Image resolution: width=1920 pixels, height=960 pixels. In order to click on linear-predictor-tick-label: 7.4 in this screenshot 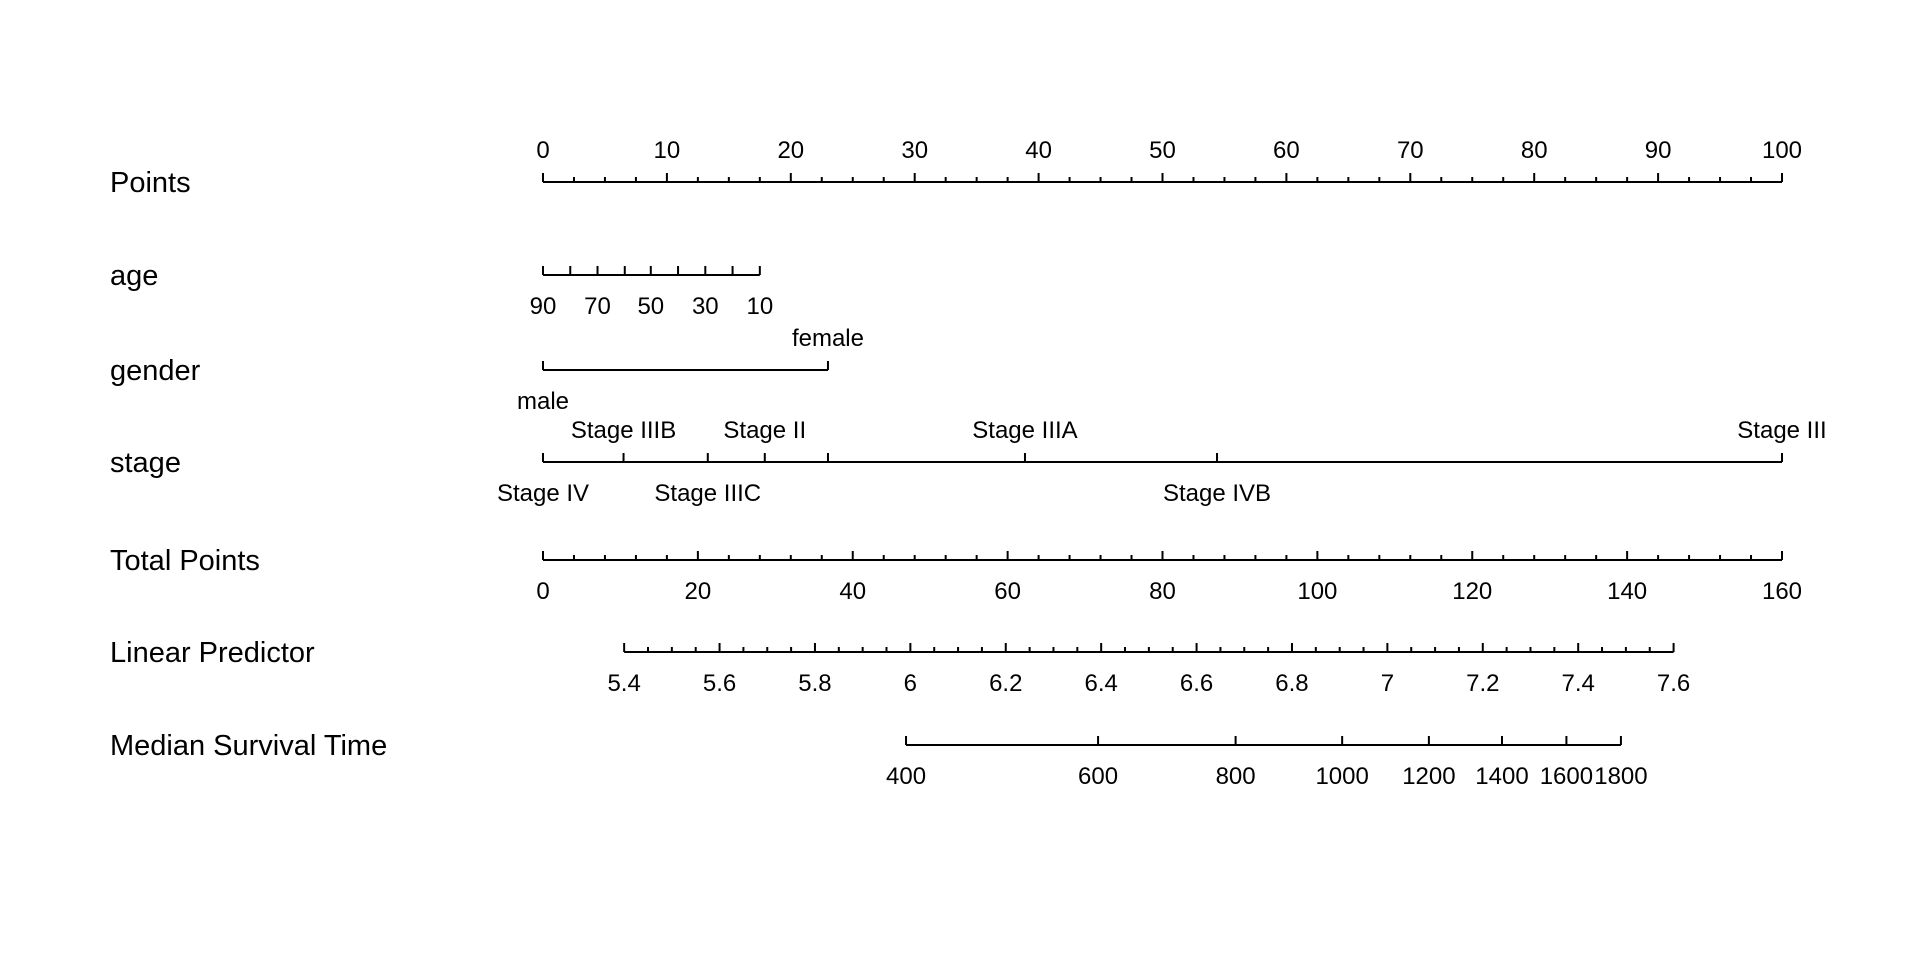, I will do `click(1577, 683)`.